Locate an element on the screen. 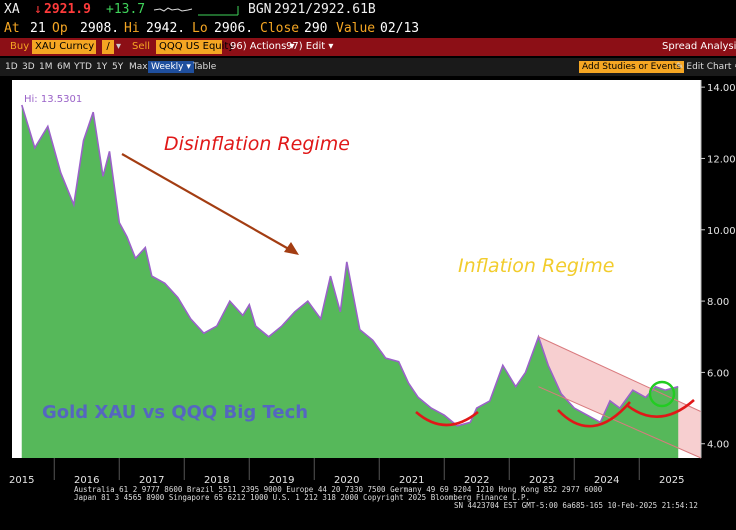 The height and width of the screenshot is (530, 736). period-3d: 3D is located at coordinates (28, 67).